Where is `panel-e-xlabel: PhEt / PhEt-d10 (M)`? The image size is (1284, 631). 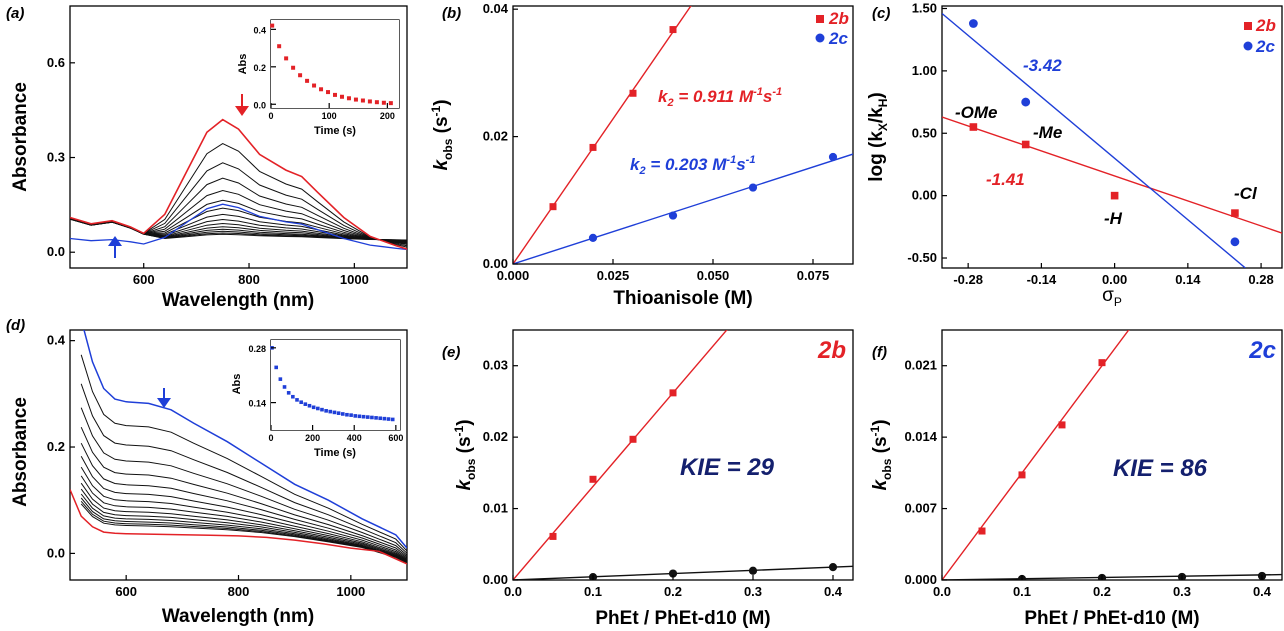 panel-e-xlabel: PhEt / PhEt-d10 (M) is located at coordinates (682, 618).